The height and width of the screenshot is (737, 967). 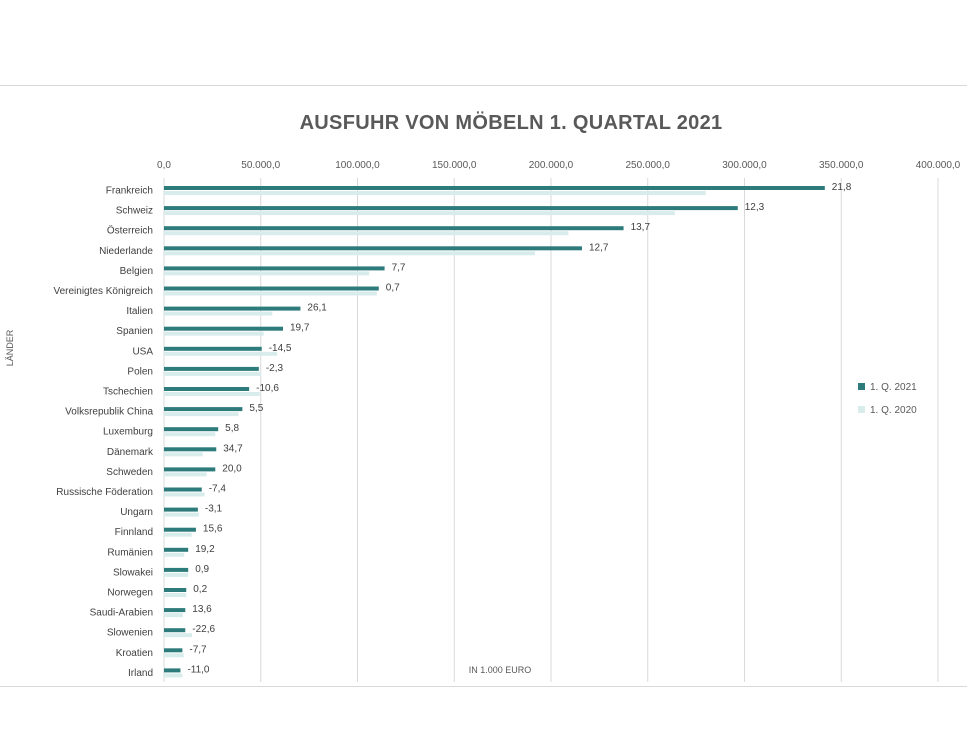 What do you see at coordinates (842, 187) in the screenshot?
I see `data-label: 21,8` at bounding box center [842, 187].